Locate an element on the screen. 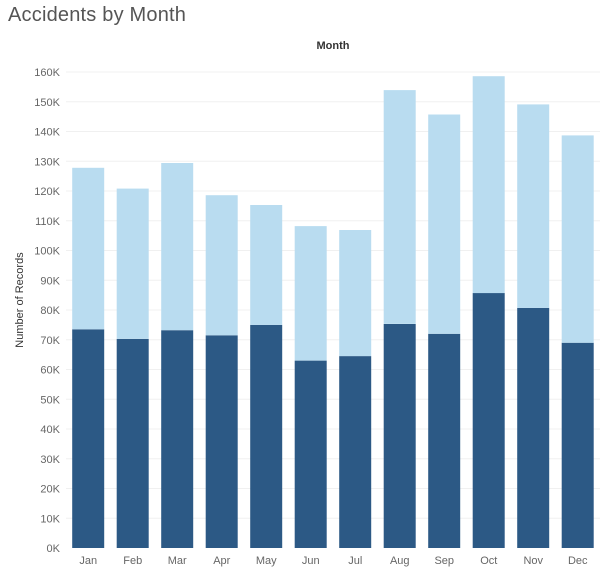  x-axis: Jan Feb Mar Apr May Jun Jul Aug Sep Oct Nov Dec is located at coordinates (333, 561).